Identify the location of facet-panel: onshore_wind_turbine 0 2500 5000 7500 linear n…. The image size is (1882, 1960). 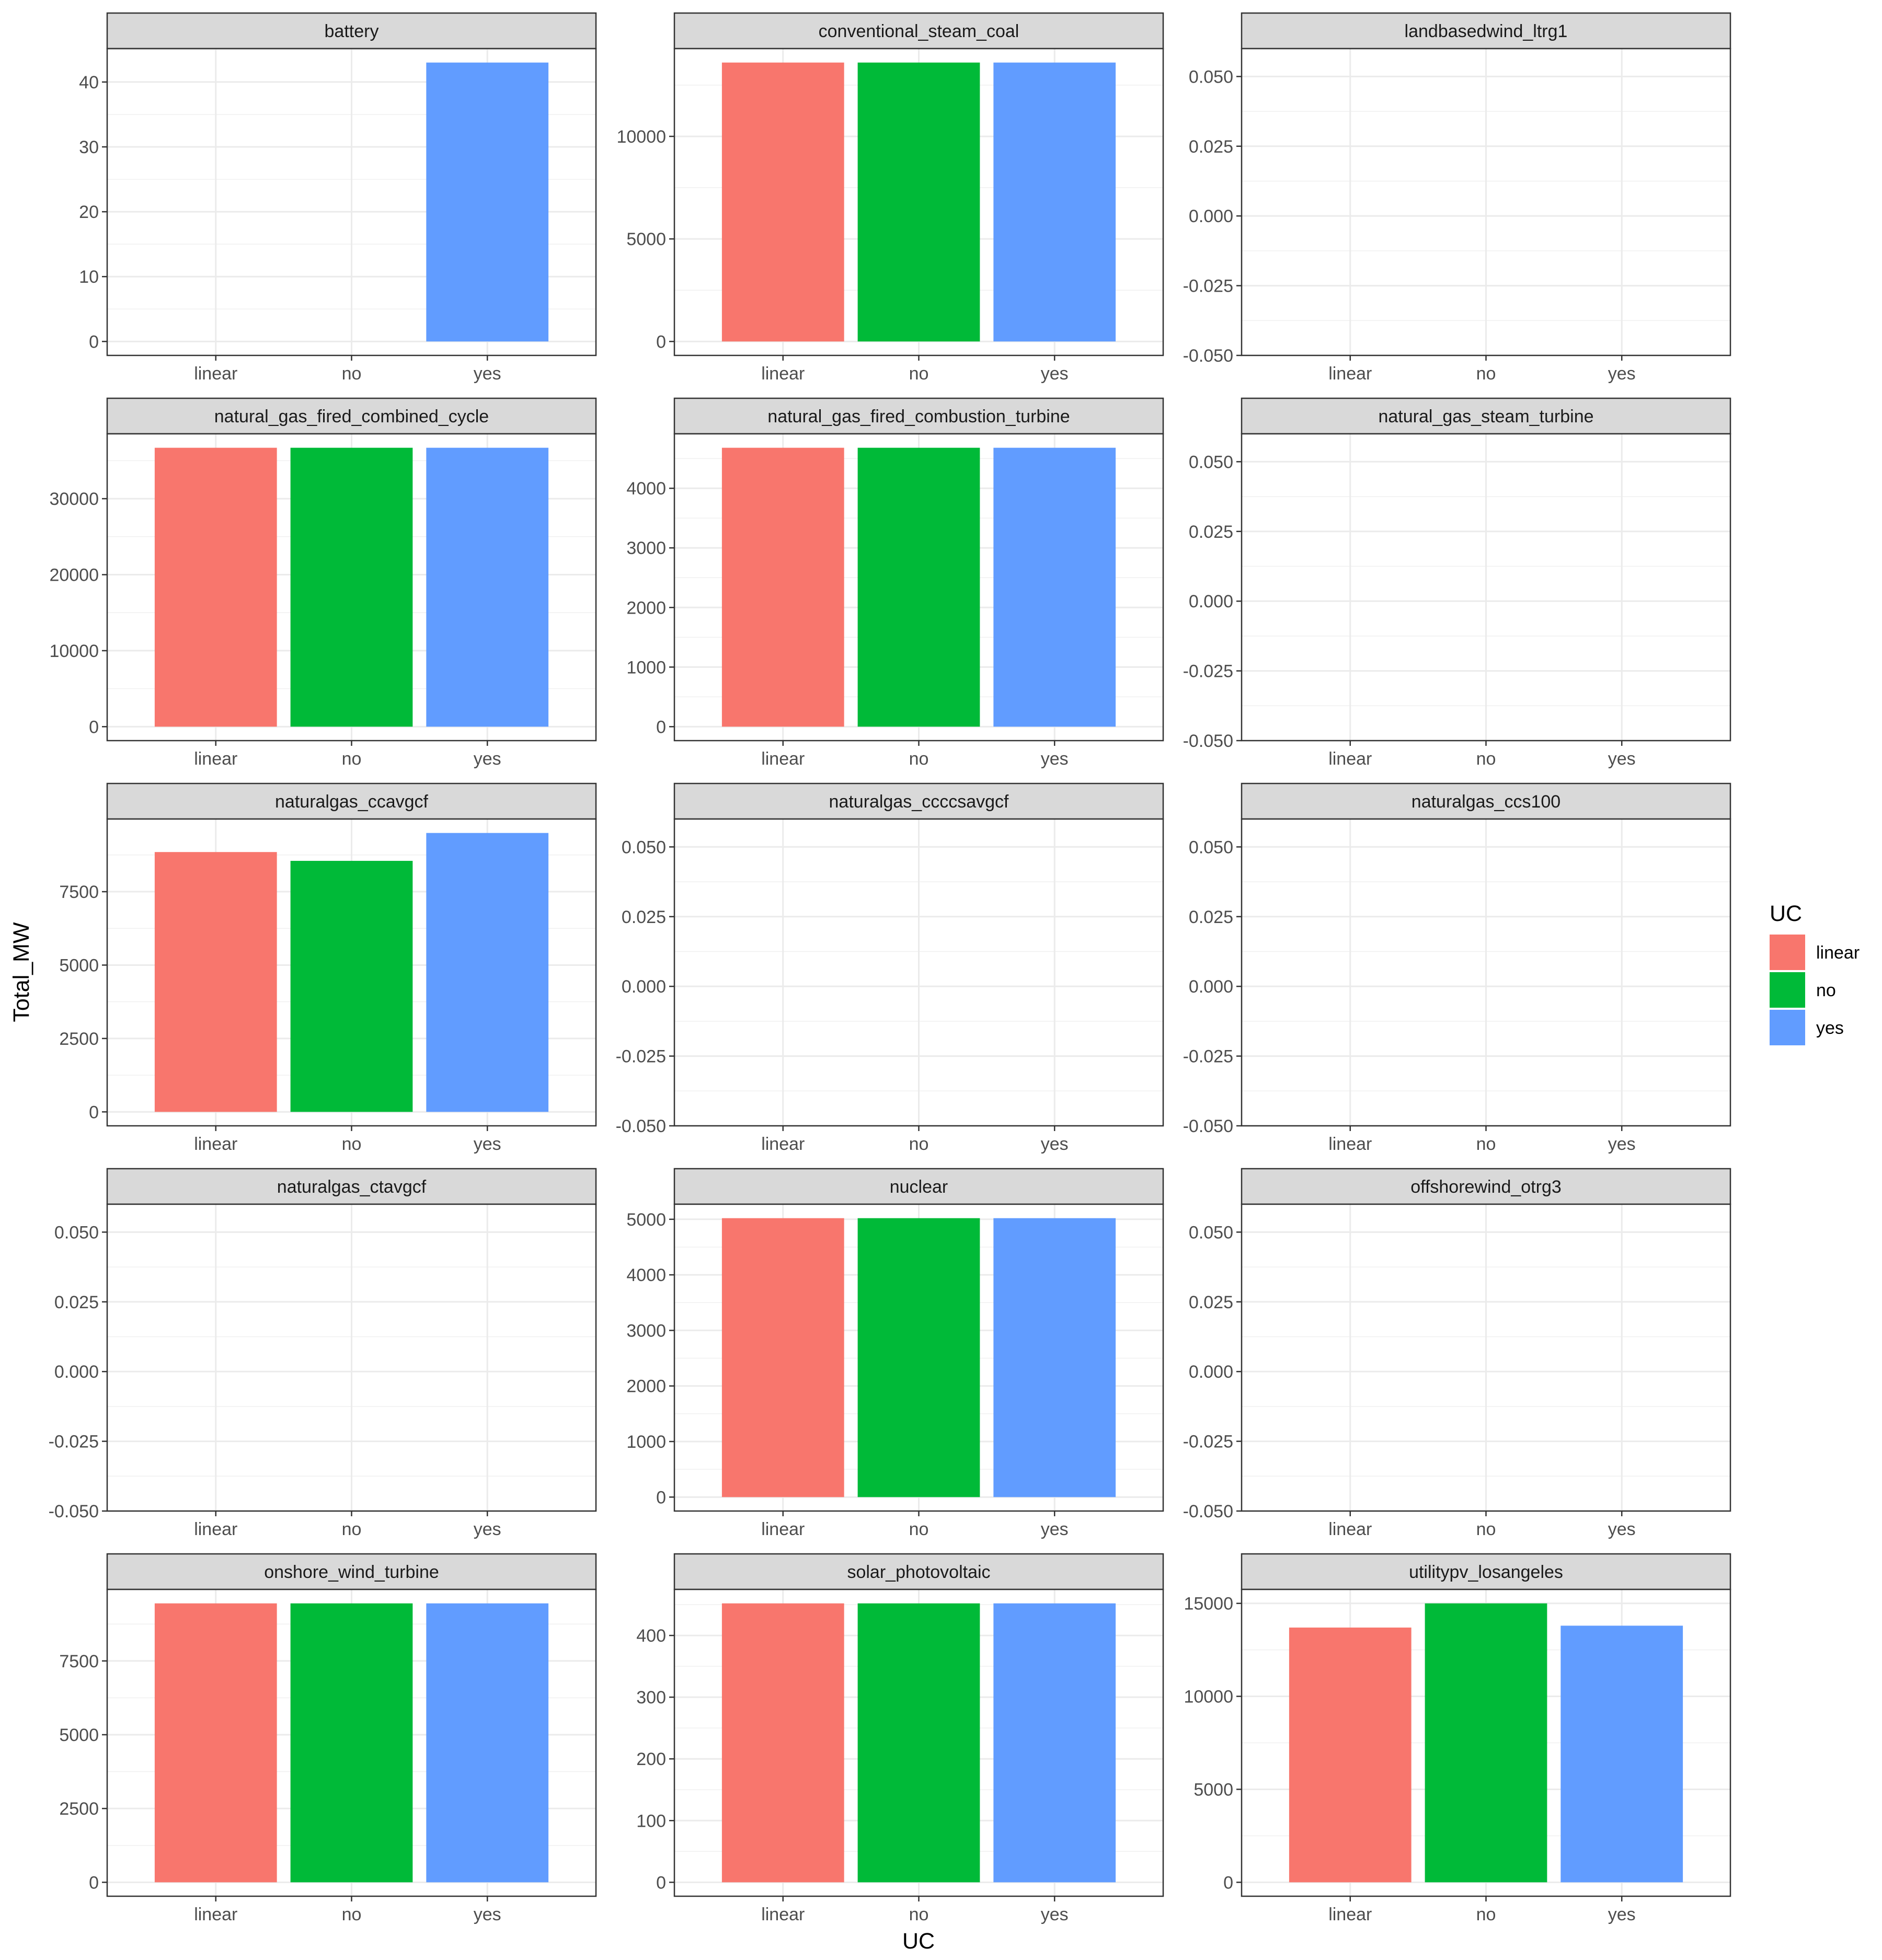
(328, 1738).